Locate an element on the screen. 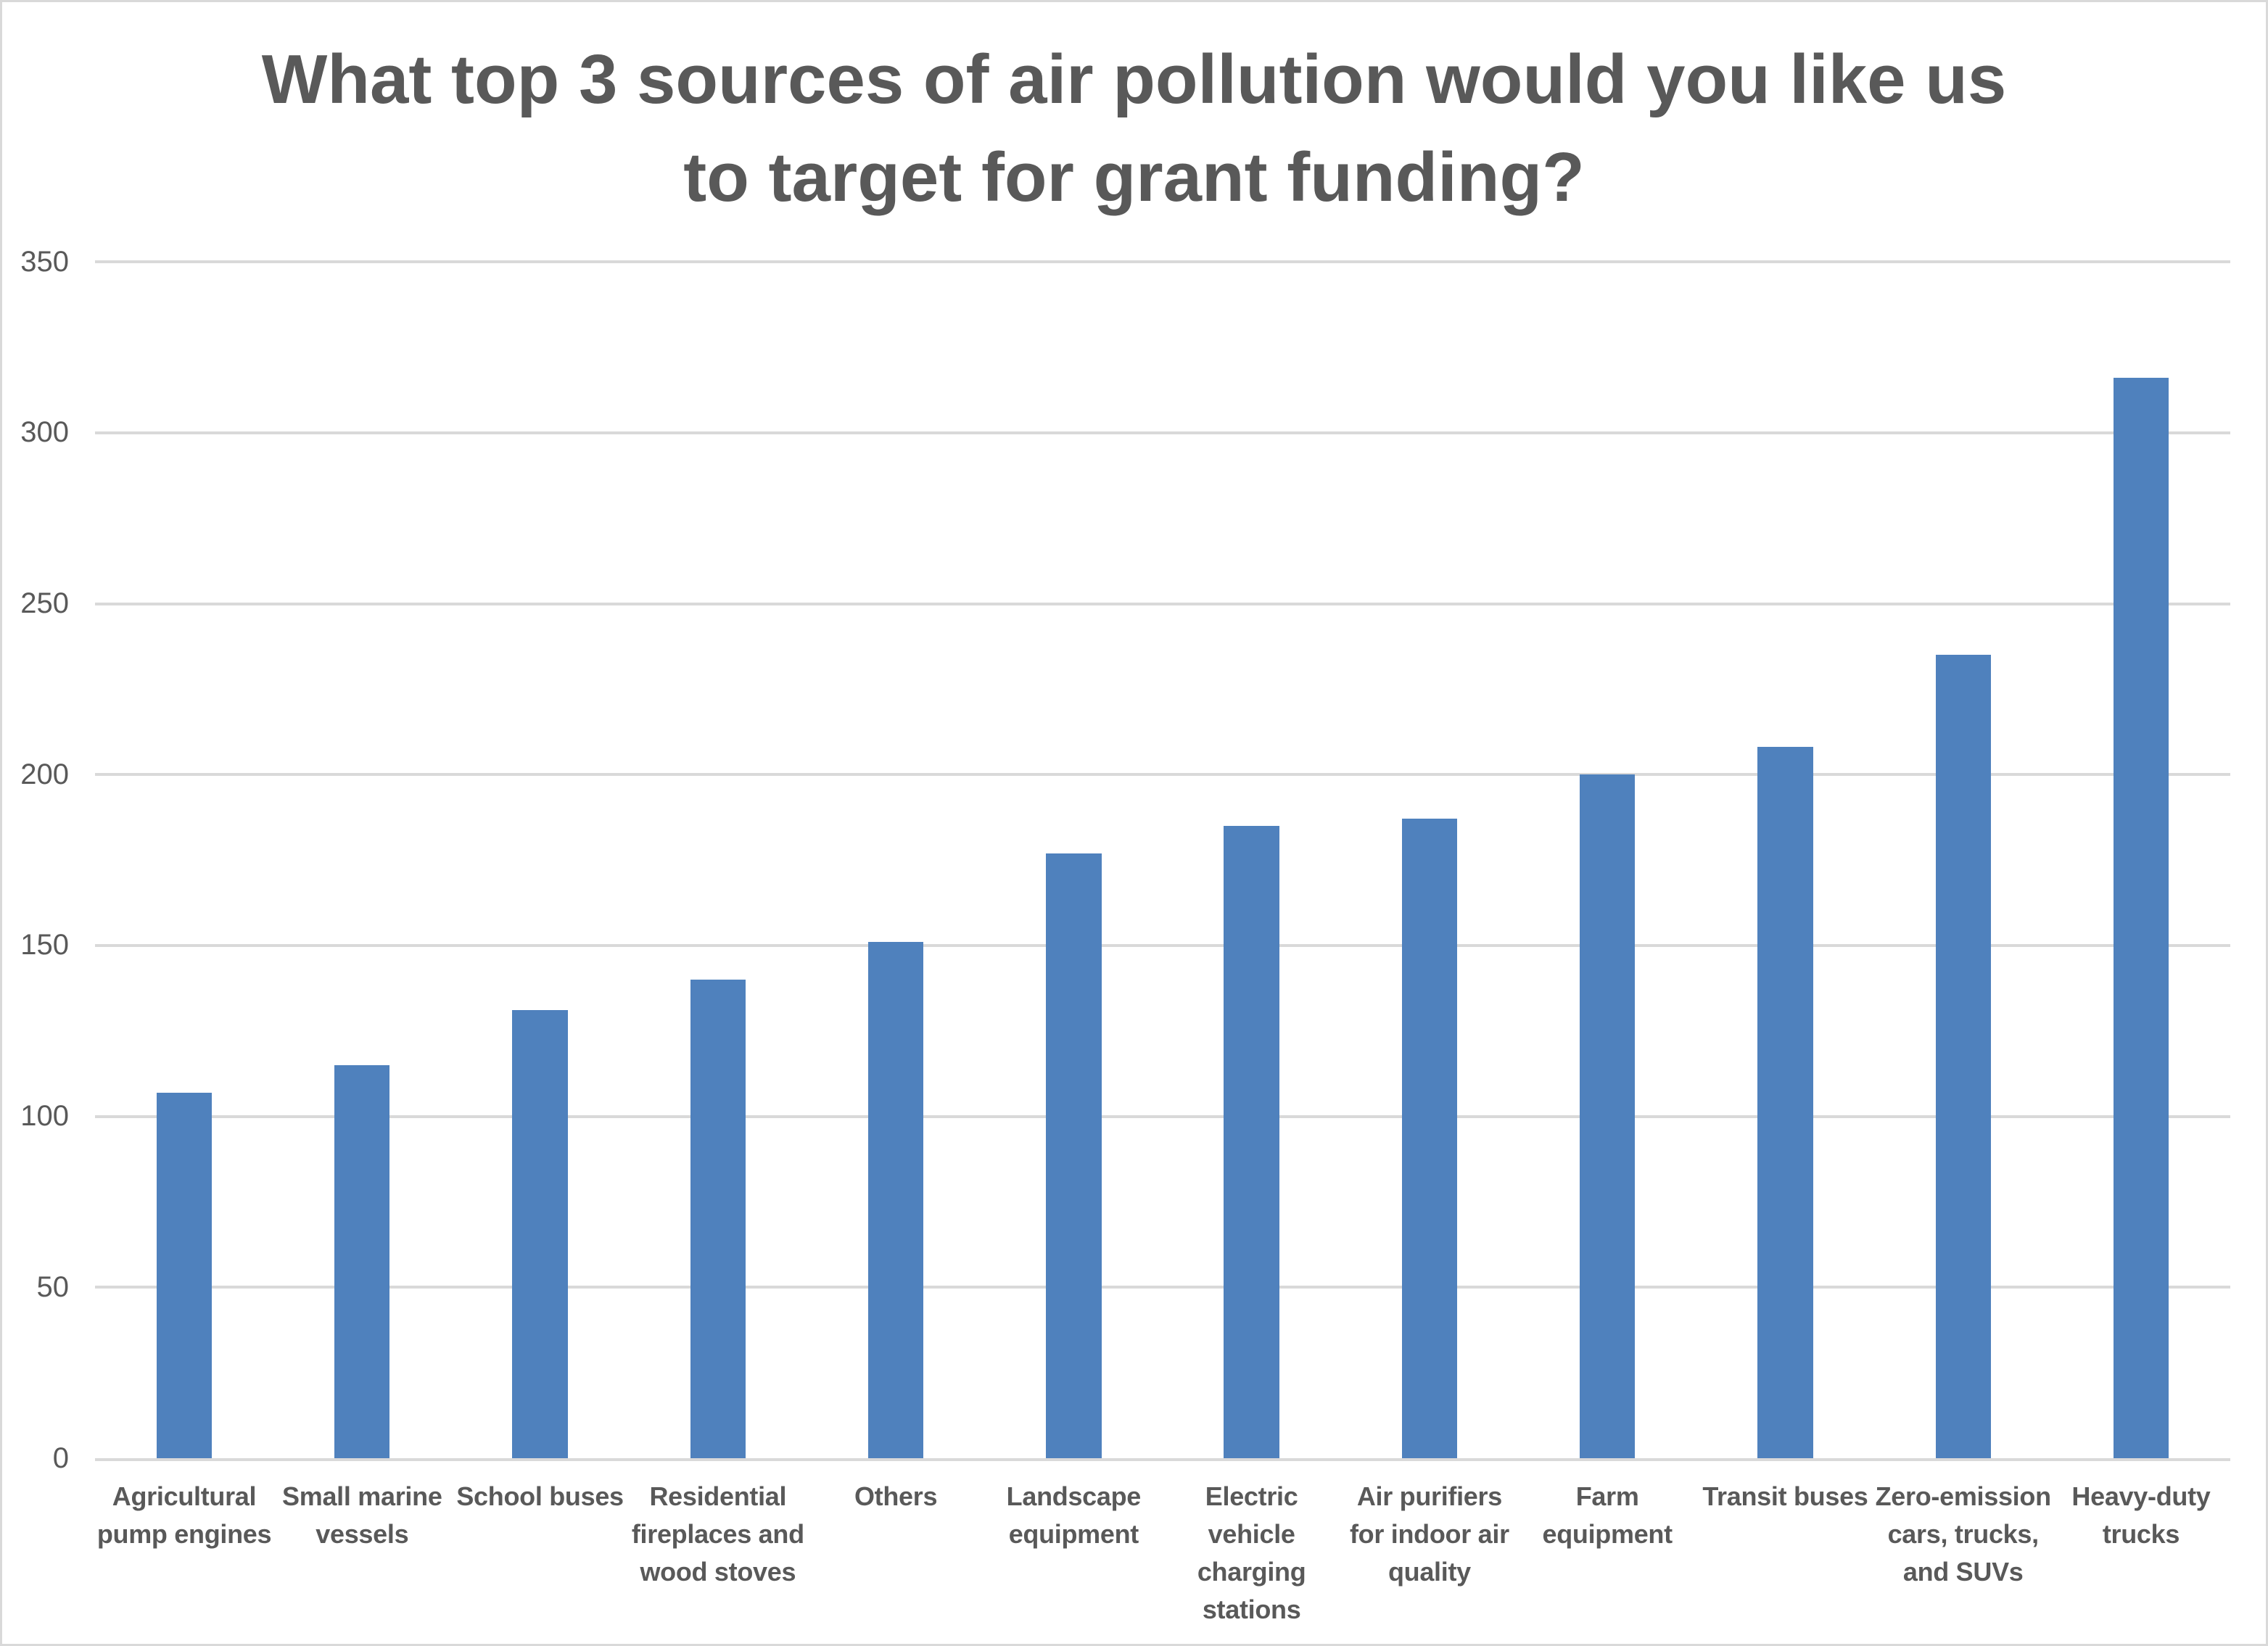 This screenshot has height=1646, width=2268. bar-zero-emission-cars-trucks-and-suvs is located at coordinates (1963, 1056).